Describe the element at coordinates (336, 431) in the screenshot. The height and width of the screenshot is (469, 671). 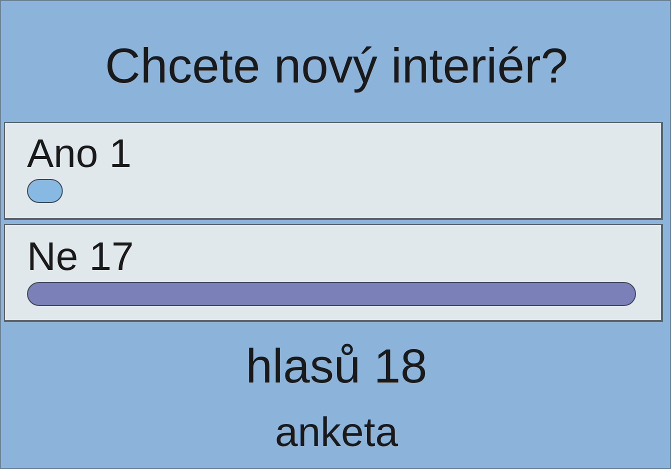
I see `text: anketa` at that location.